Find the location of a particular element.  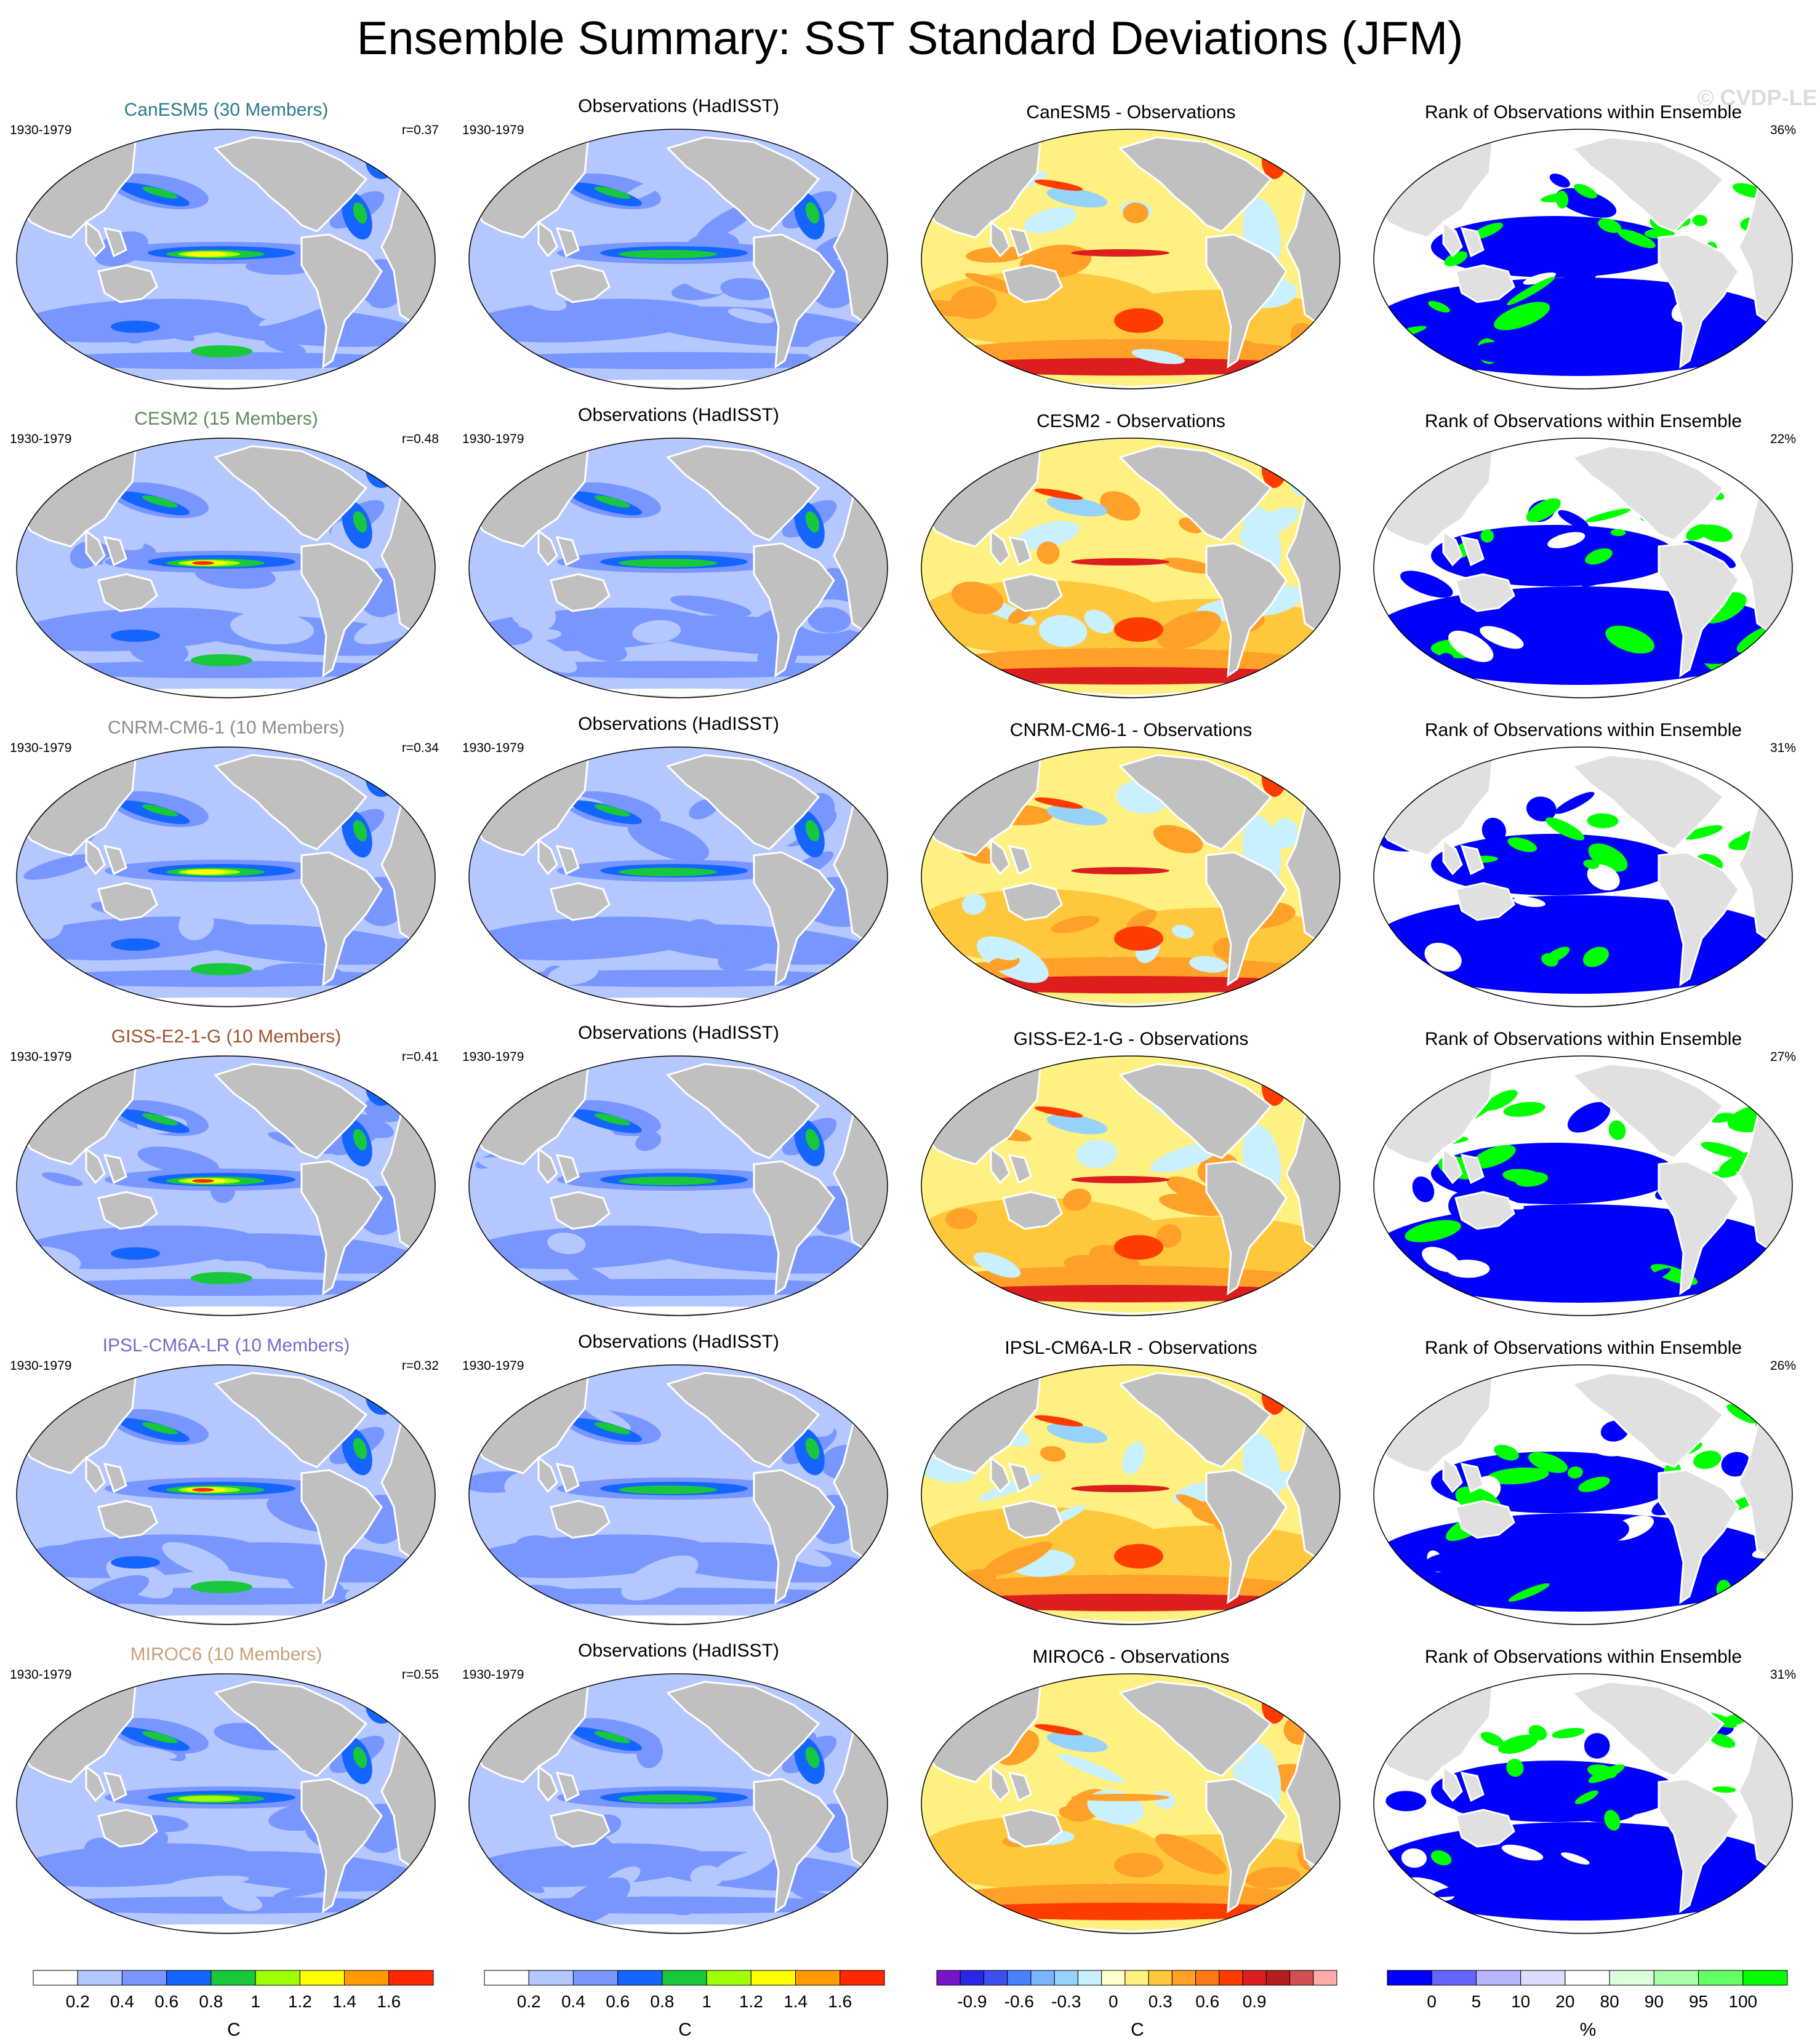

colorbar-tick-label: 1.4 is located at coordinates (344, 2002).